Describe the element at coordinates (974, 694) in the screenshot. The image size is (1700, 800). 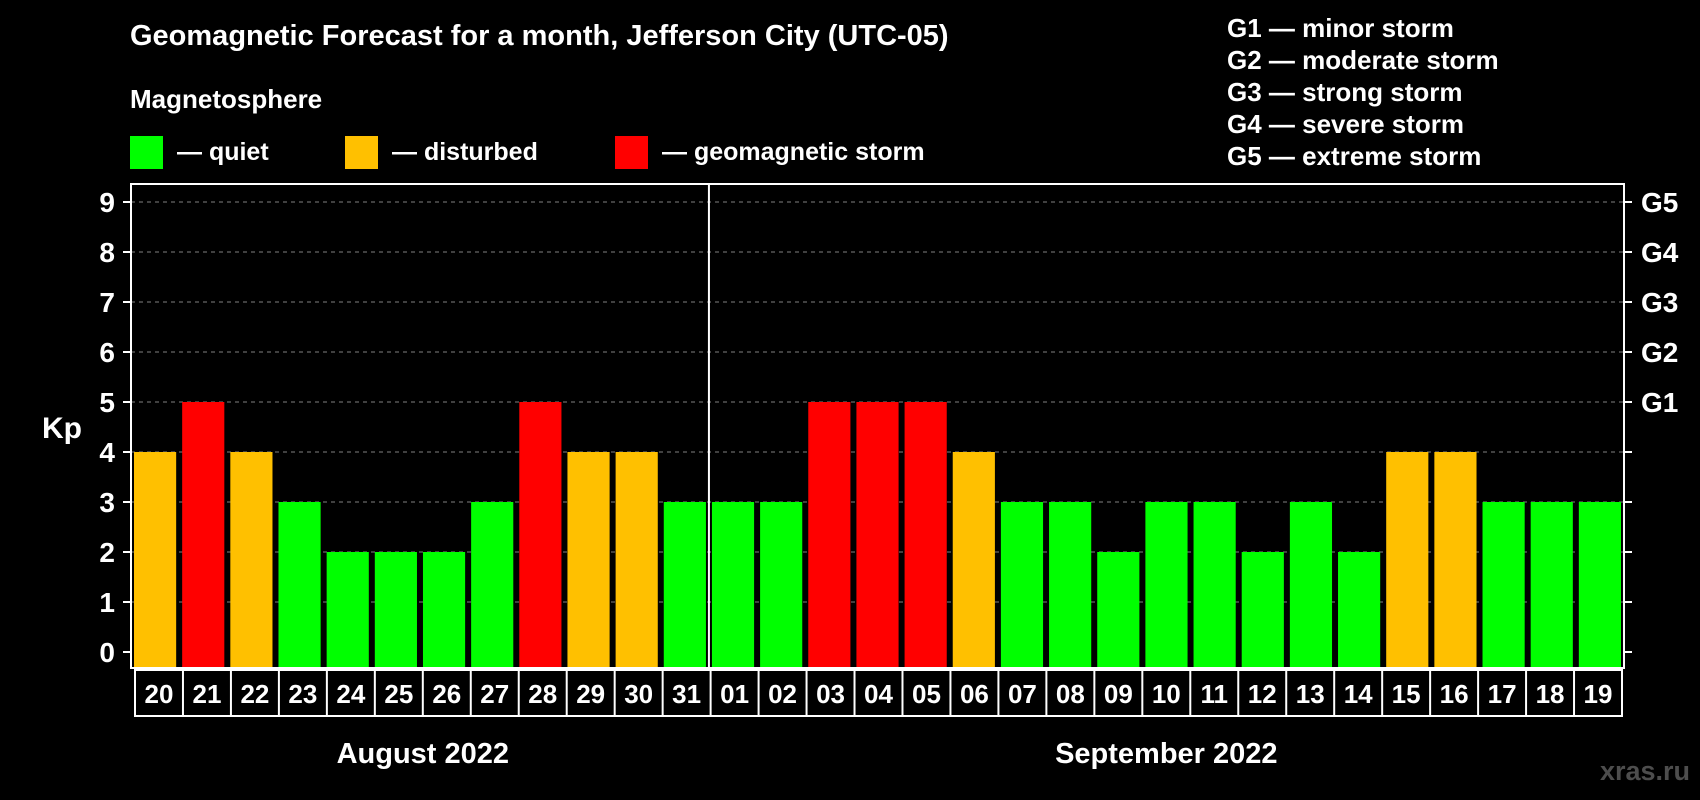
I see `date-label: 06` at that location.